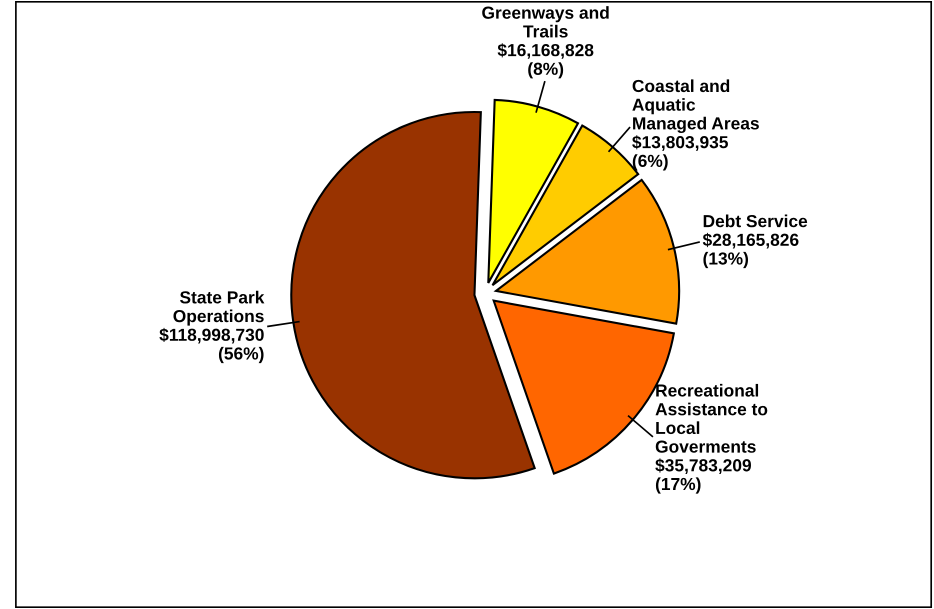 The height and width of the screenshot is (609, 934). I want to click on data-label: $28,165,826 (13%), so click(750, 250).